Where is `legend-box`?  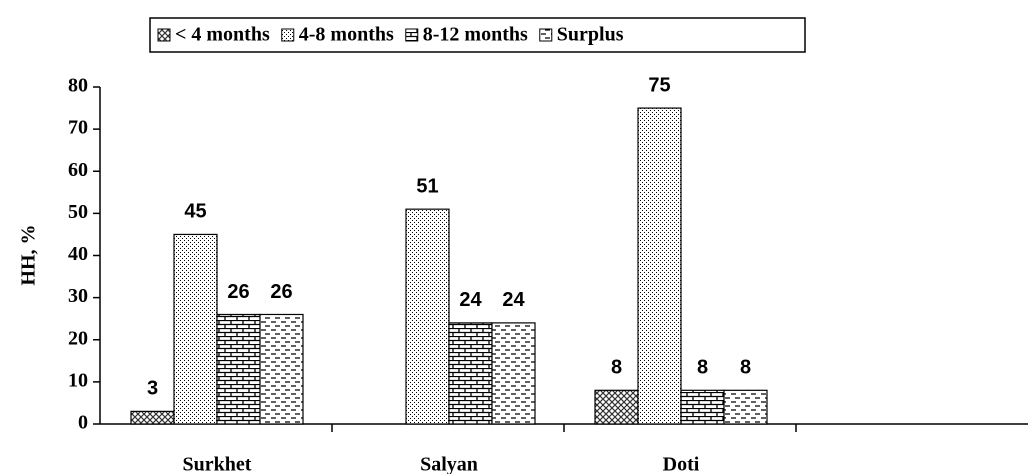
legend-box is located at coordinates (477, 35).